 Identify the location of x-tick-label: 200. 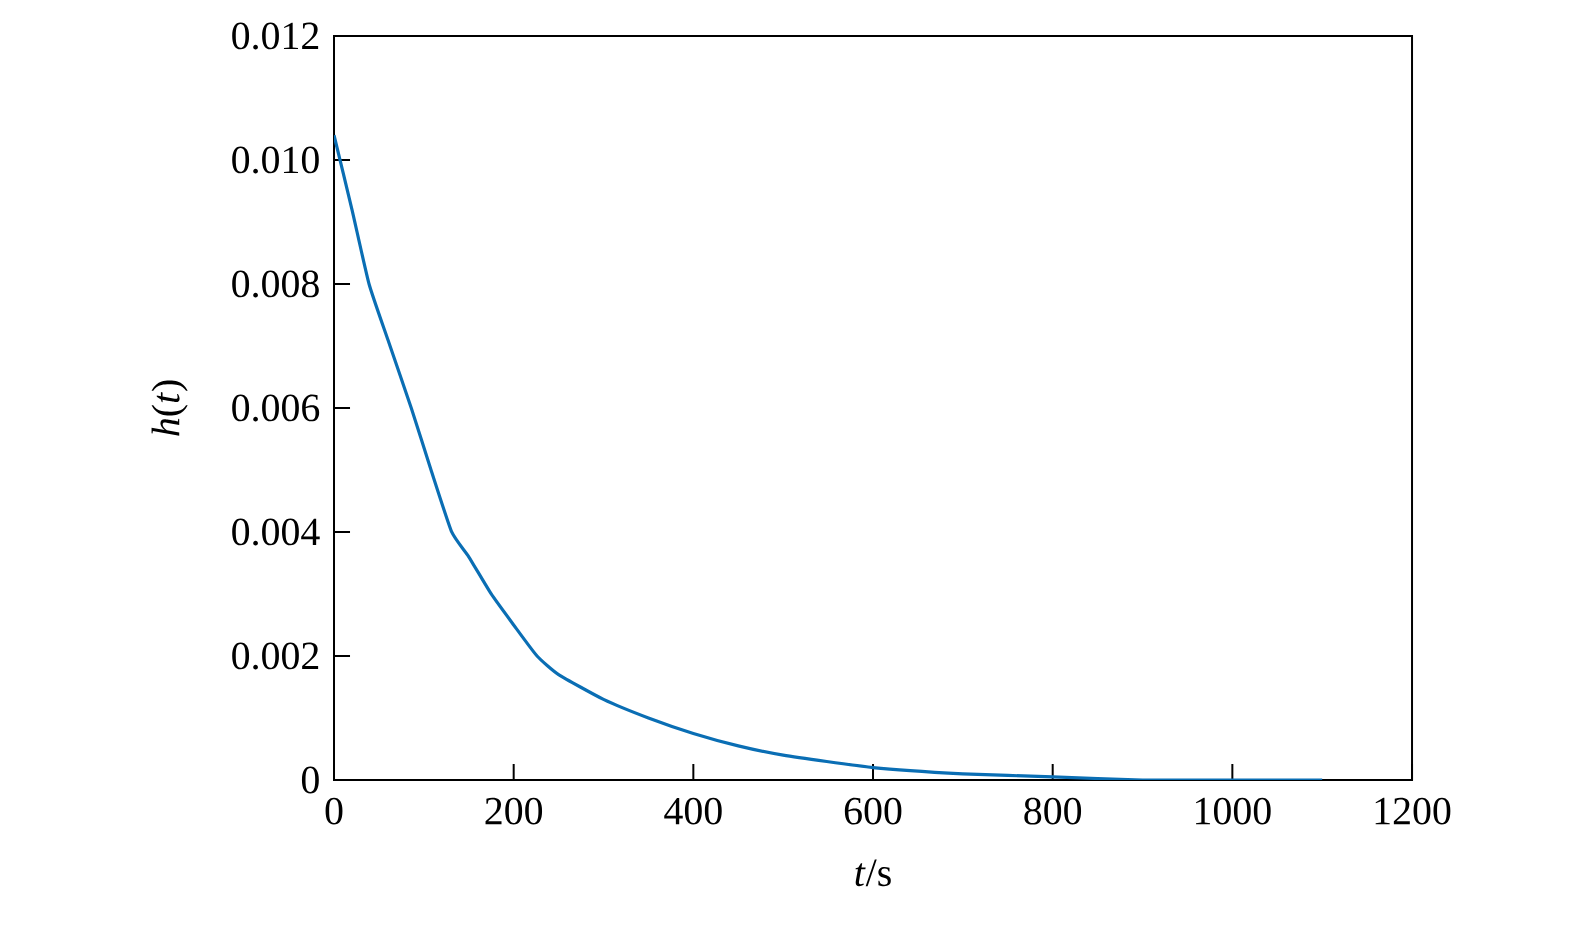
(514, 811).